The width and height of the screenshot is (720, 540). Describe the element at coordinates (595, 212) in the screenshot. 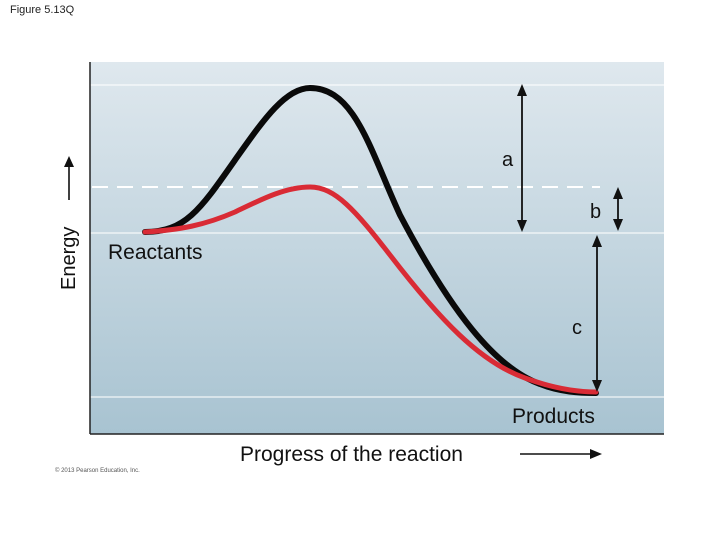

I see `label-b: b` at that location.